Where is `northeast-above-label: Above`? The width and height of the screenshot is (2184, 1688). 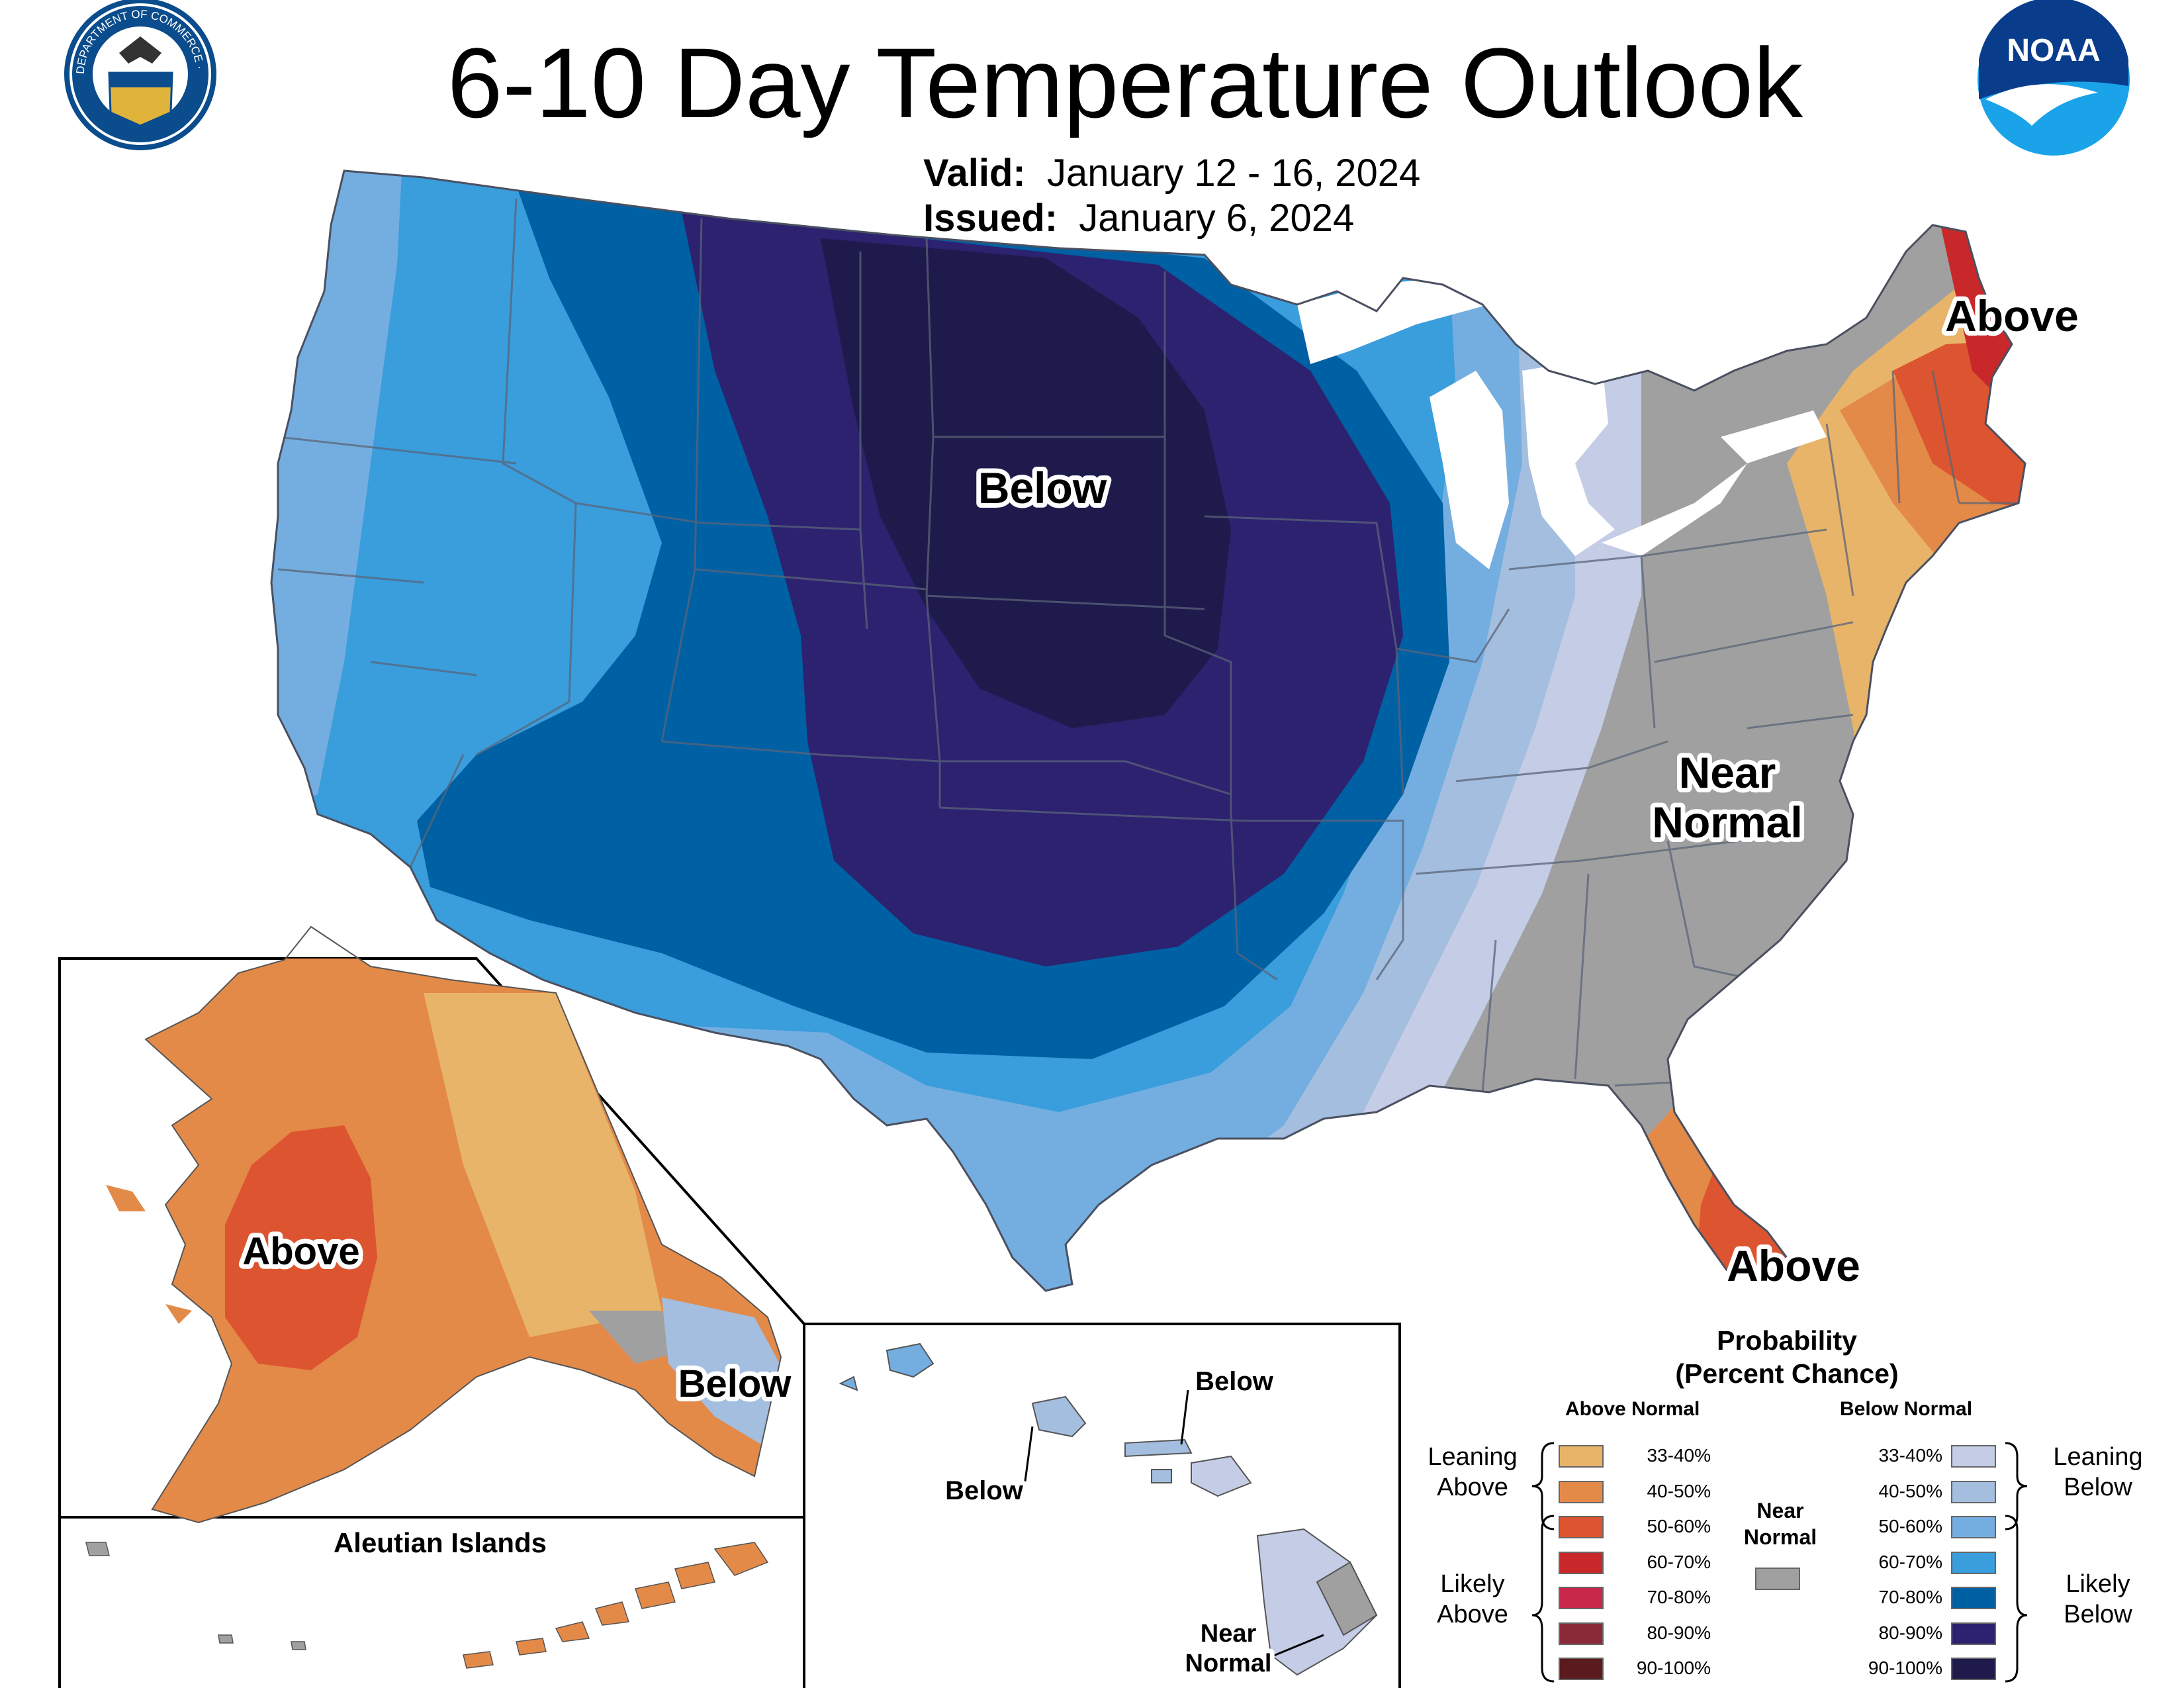
northeast-above-label: Above is located at coordinates (2012, 315).